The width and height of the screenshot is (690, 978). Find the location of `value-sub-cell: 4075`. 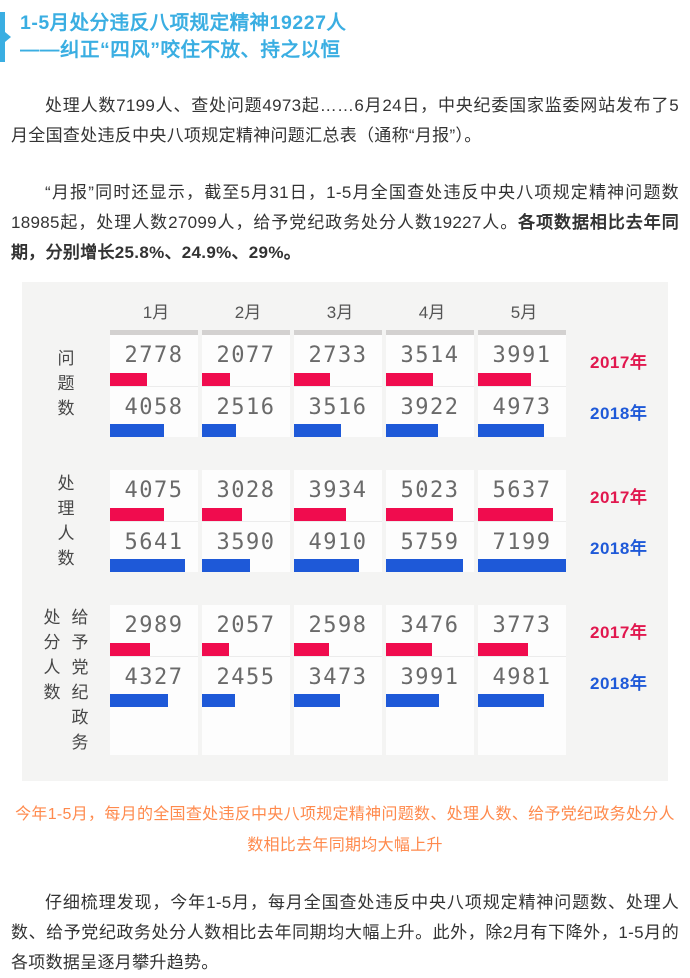

value-sub-cell: 4075 is located at coordinates (154, 495).